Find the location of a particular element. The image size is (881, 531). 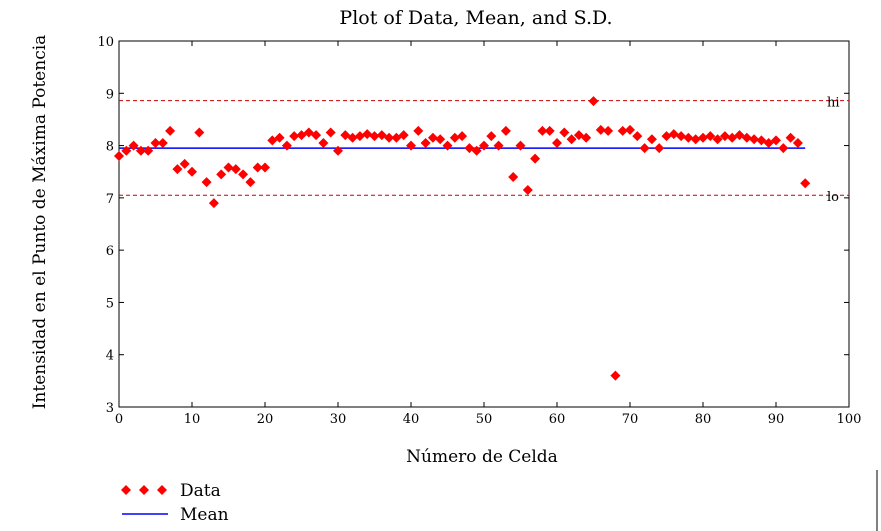

y-tick-label: 6 is located at coordinates (110, 251).